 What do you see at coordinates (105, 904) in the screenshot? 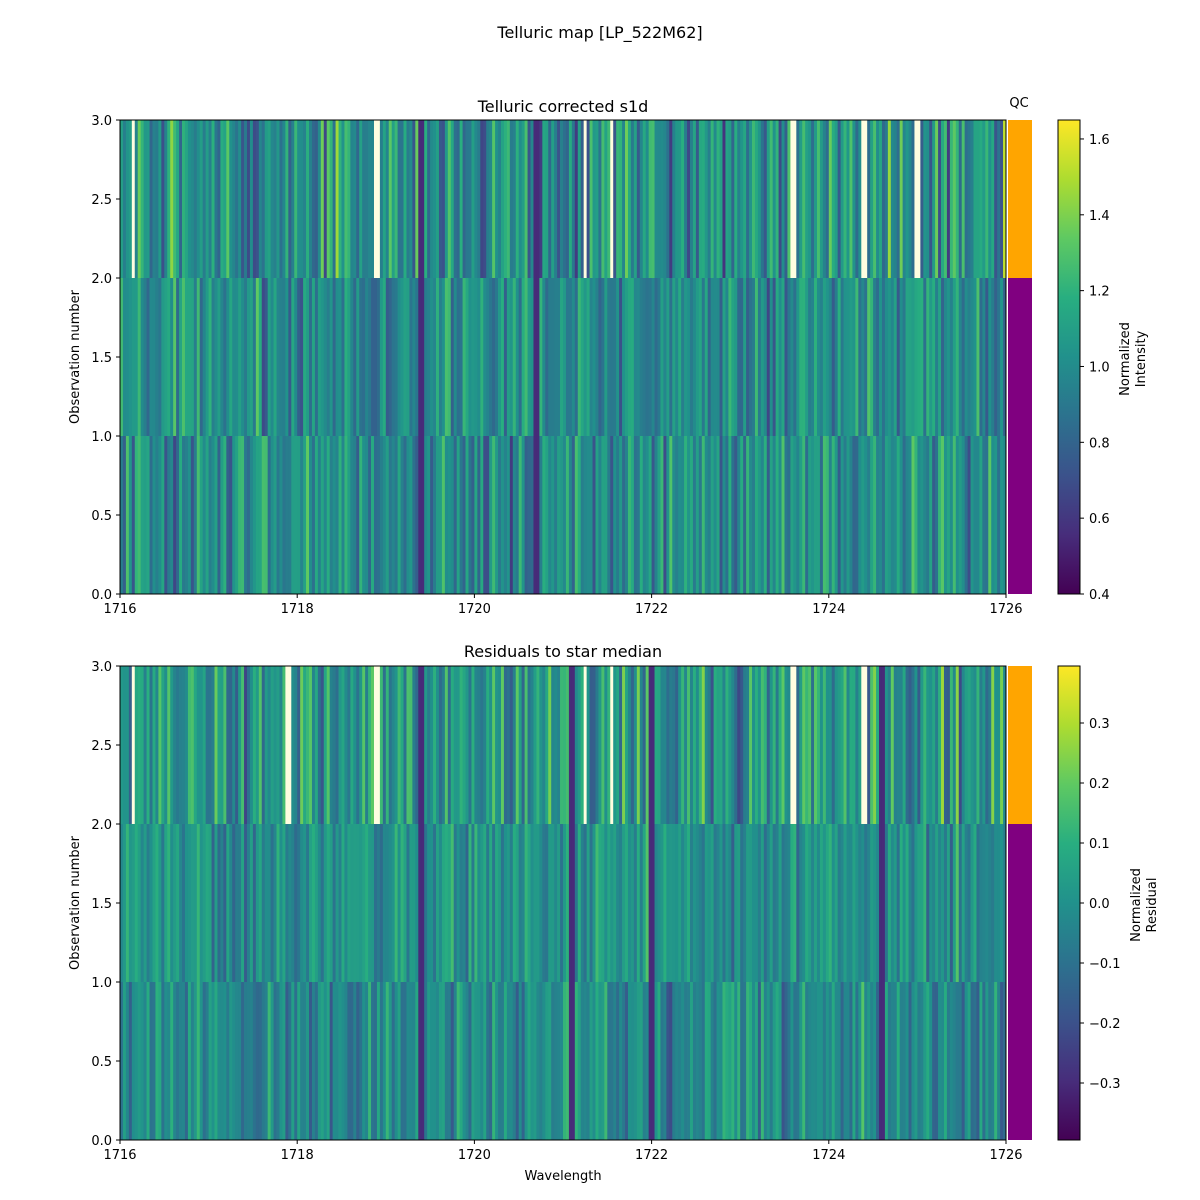
I see `y-axis: 0.00.51.01.52.02.53.0` at bounding box center [105, 904].